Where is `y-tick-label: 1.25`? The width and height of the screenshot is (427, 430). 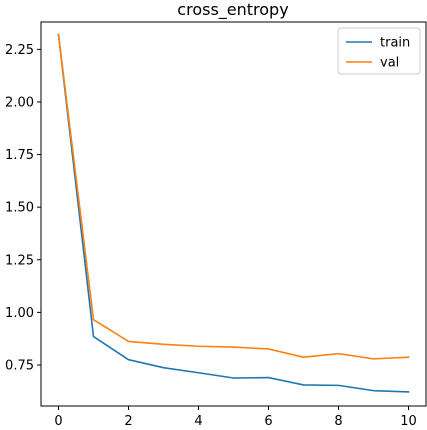 y-tick-label: 1.25 is located at coordinates (19, 260).